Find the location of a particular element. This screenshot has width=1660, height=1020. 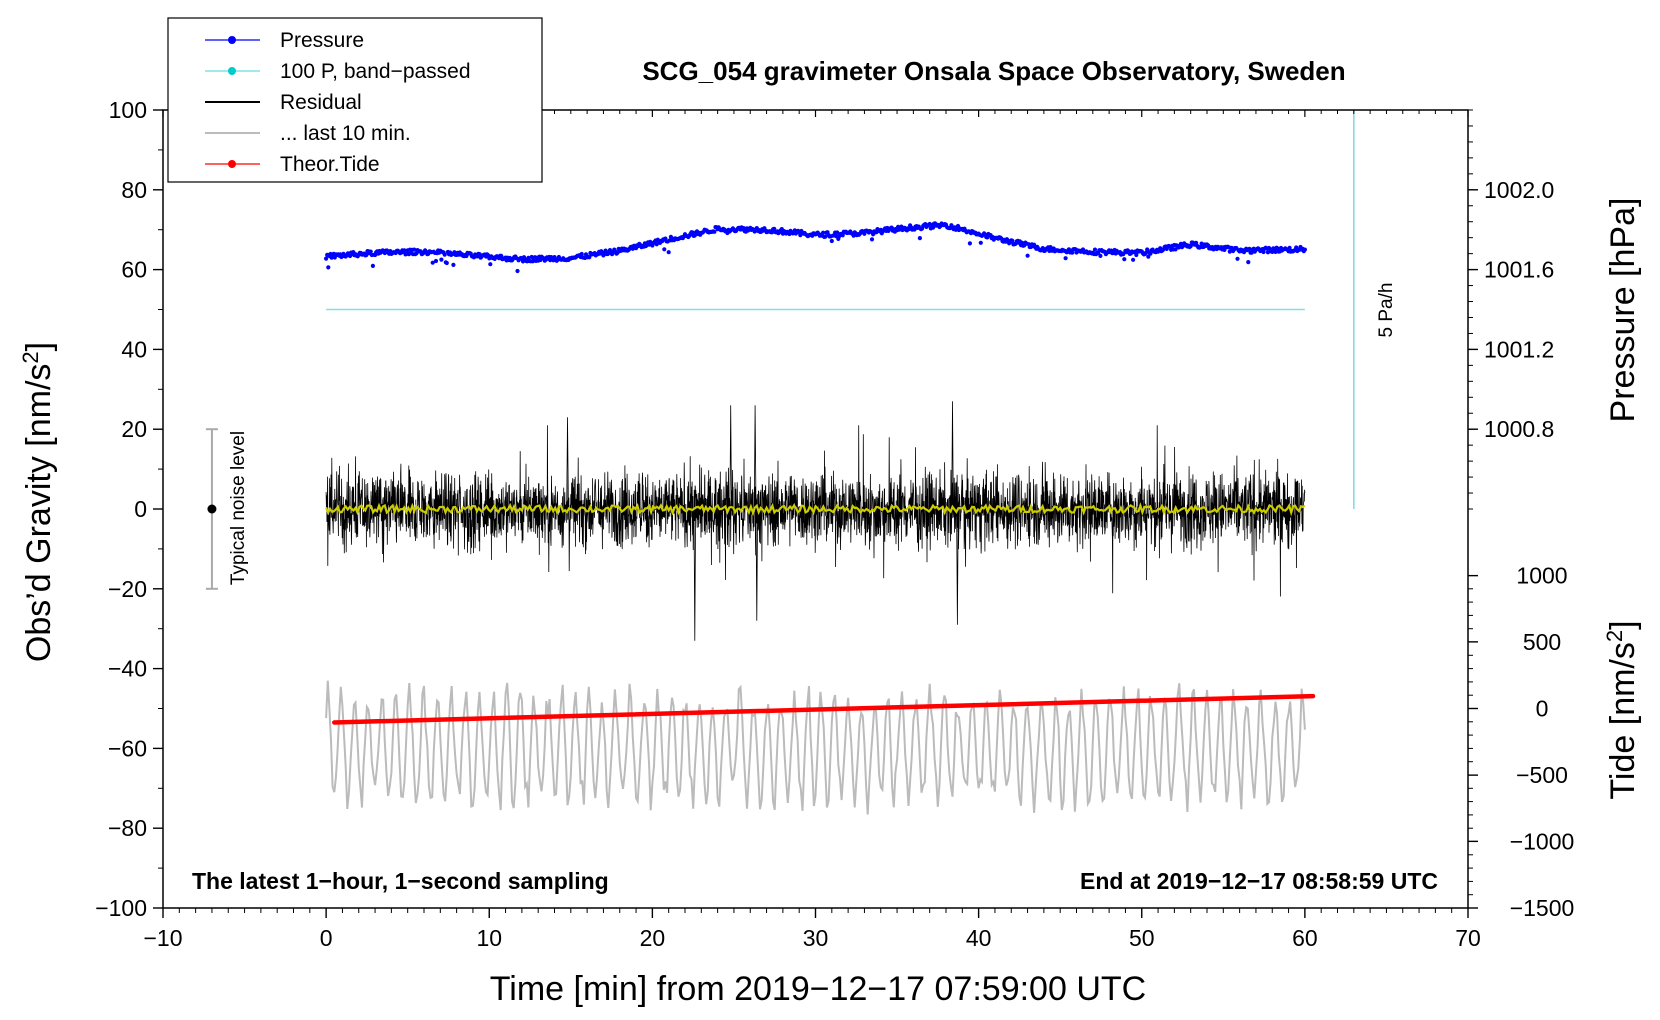

residual-series-line is located at coordinates (815, 521).